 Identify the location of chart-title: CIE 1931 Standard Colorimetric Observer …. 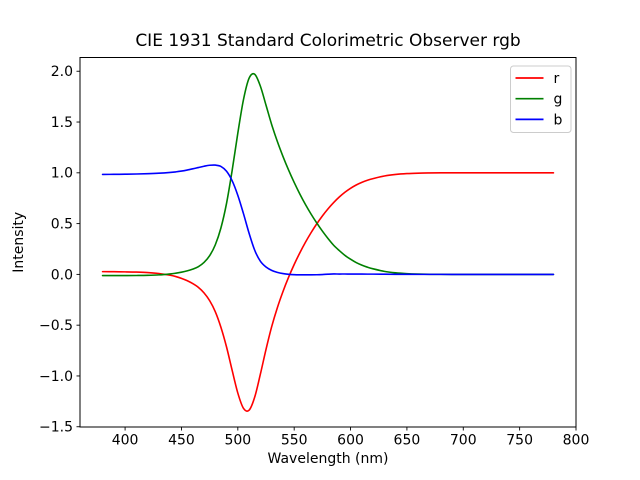
(327, 41).